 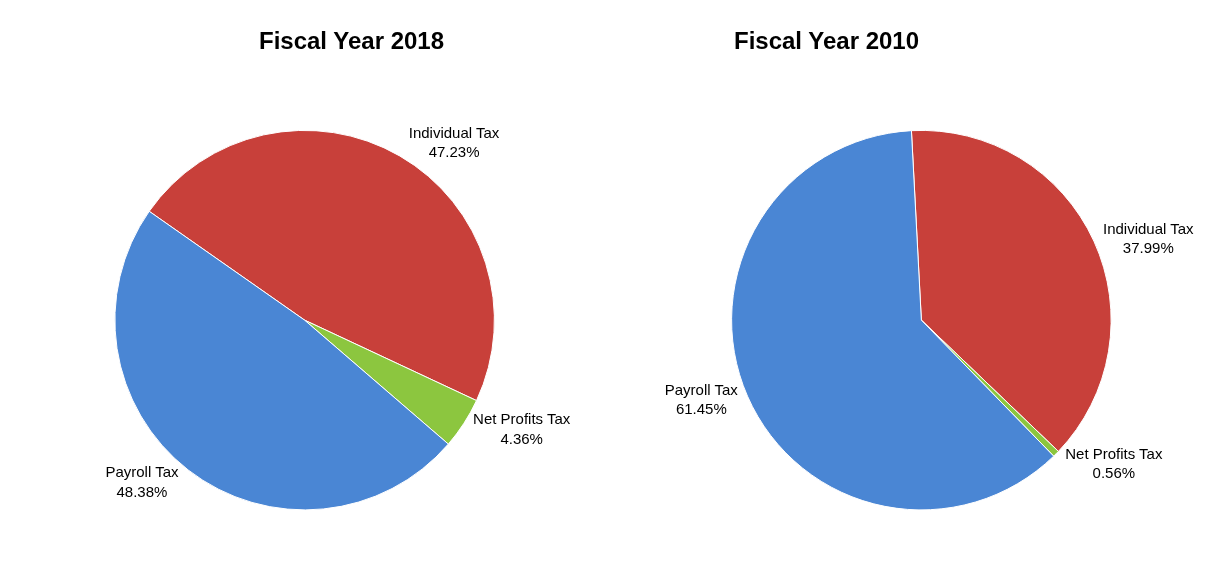 What do you see at coordinates (1148, 248) in the screenshot?
I see `data-label: 37.99%` at bounding box center [1148, 248].